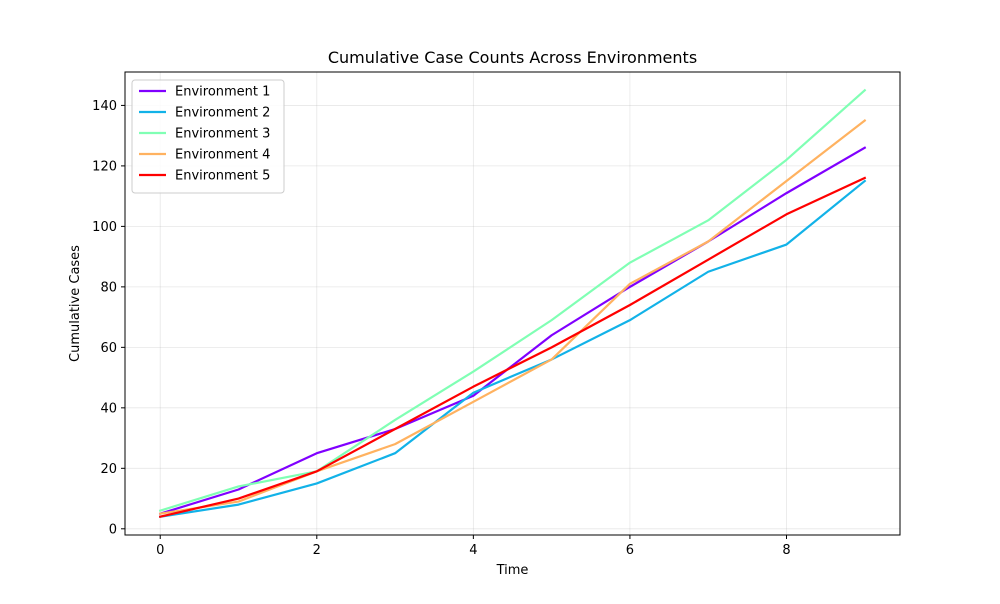 The height and width of the screenshot is (604, 1000). I want to click on x-tick-label: 8, so click(786, 550).